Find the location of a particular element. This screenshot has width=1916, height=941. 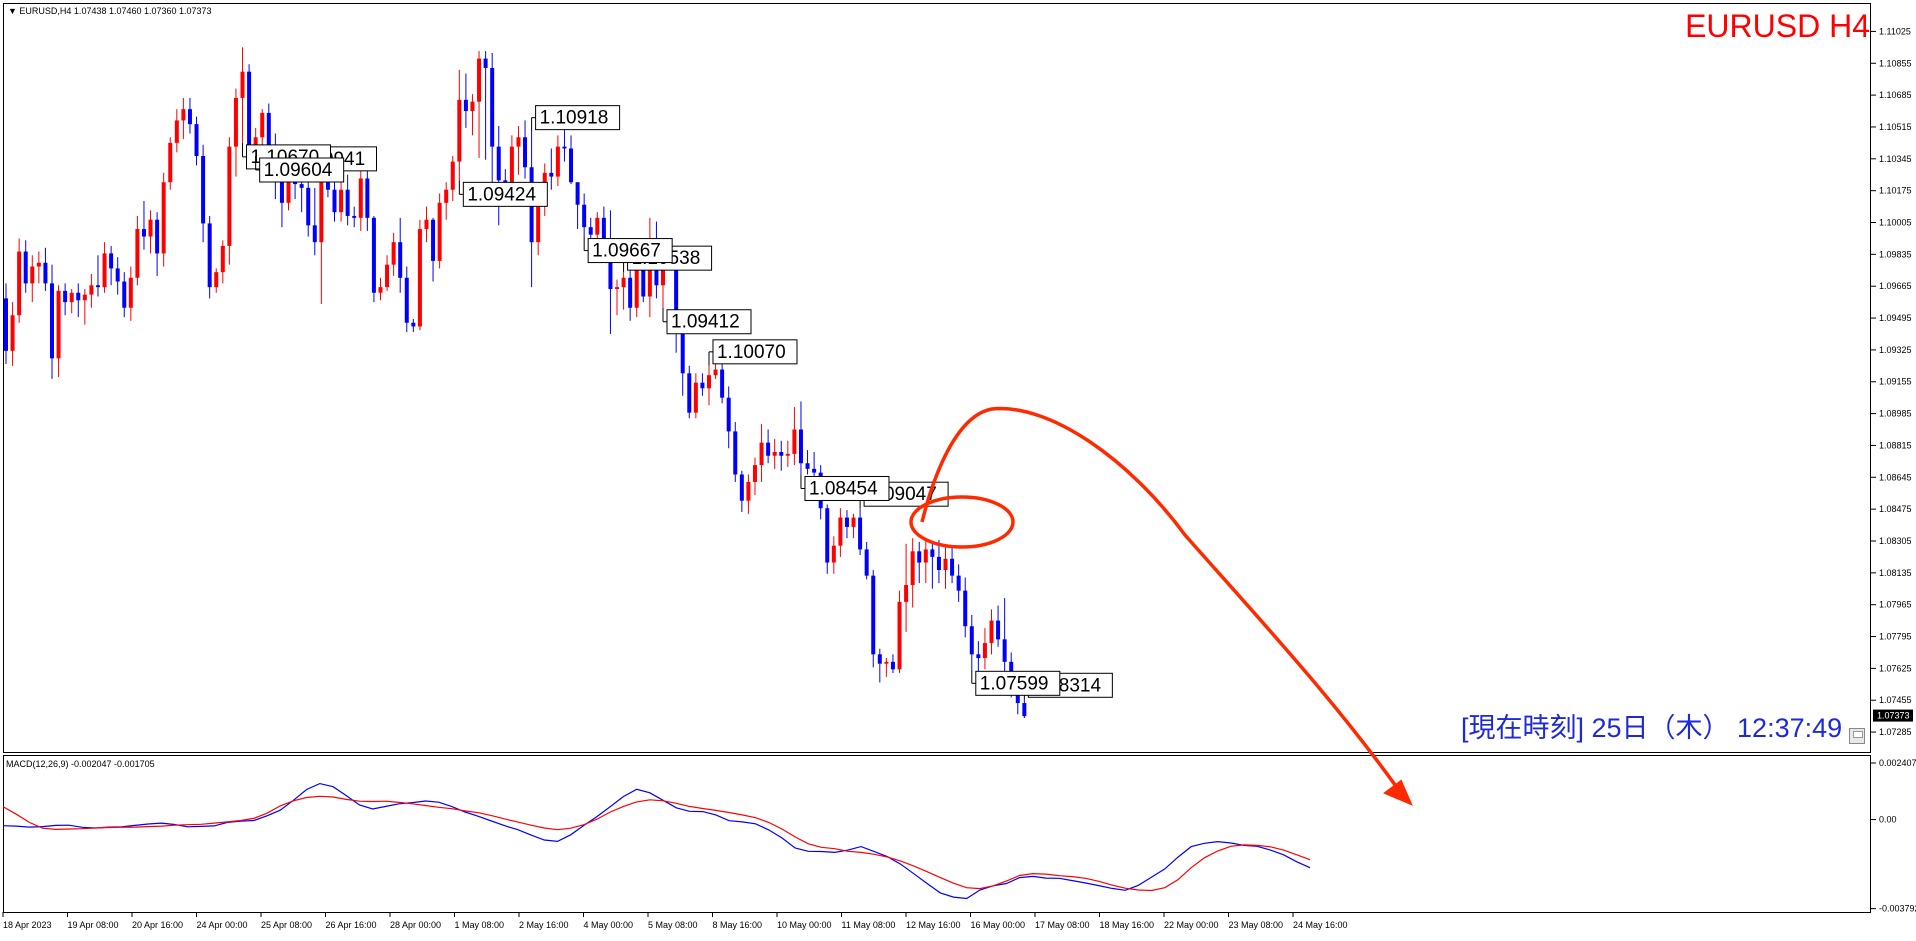

chart-menu-arrow-icon: ▼ is located at coordinates (14, 11).